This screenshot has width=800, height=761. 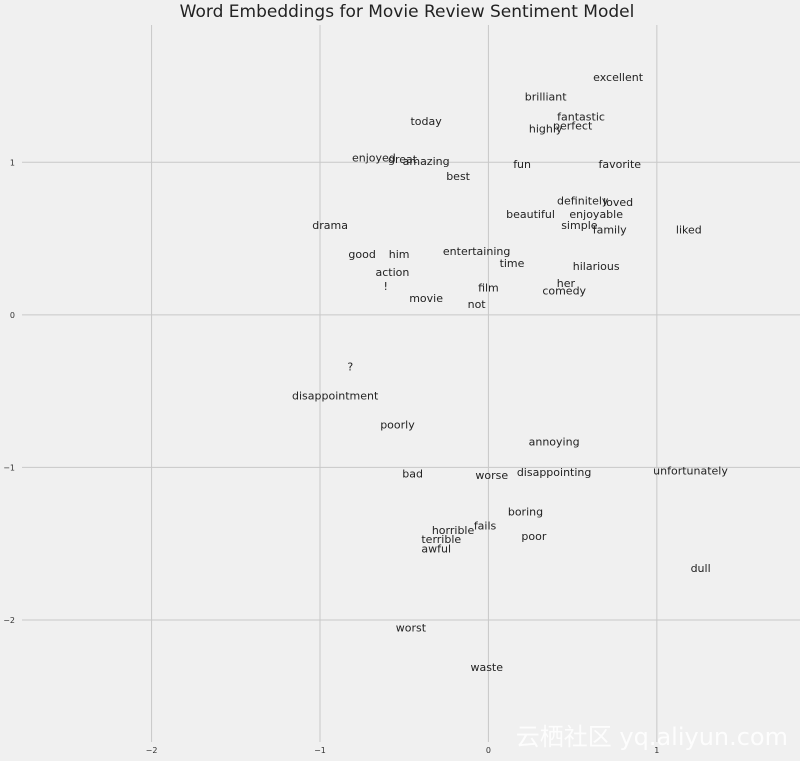 I want to click on word-point-label: !, so click(x=385, y=286).